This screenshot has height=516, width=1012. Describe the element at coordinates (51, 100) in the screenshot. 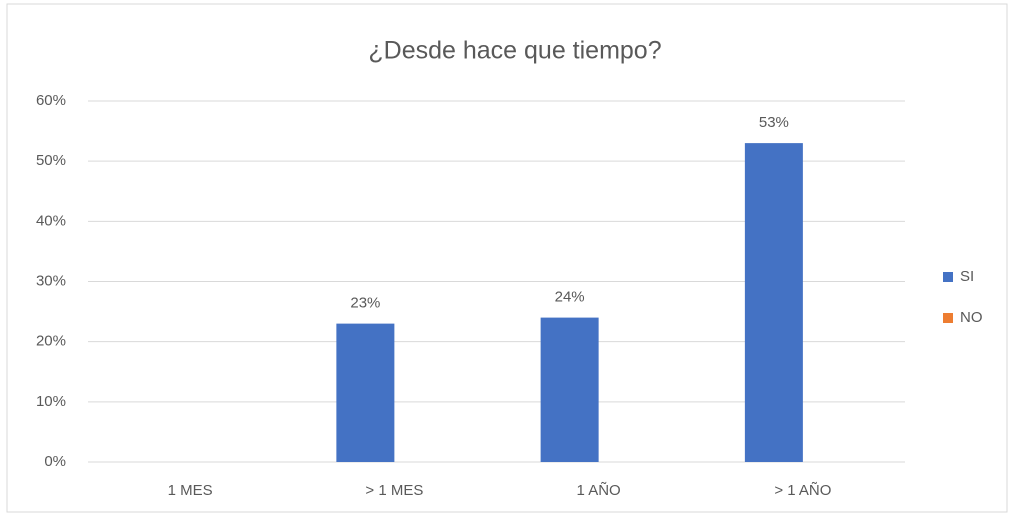

I see `y-tick-label: 60%` at that location.